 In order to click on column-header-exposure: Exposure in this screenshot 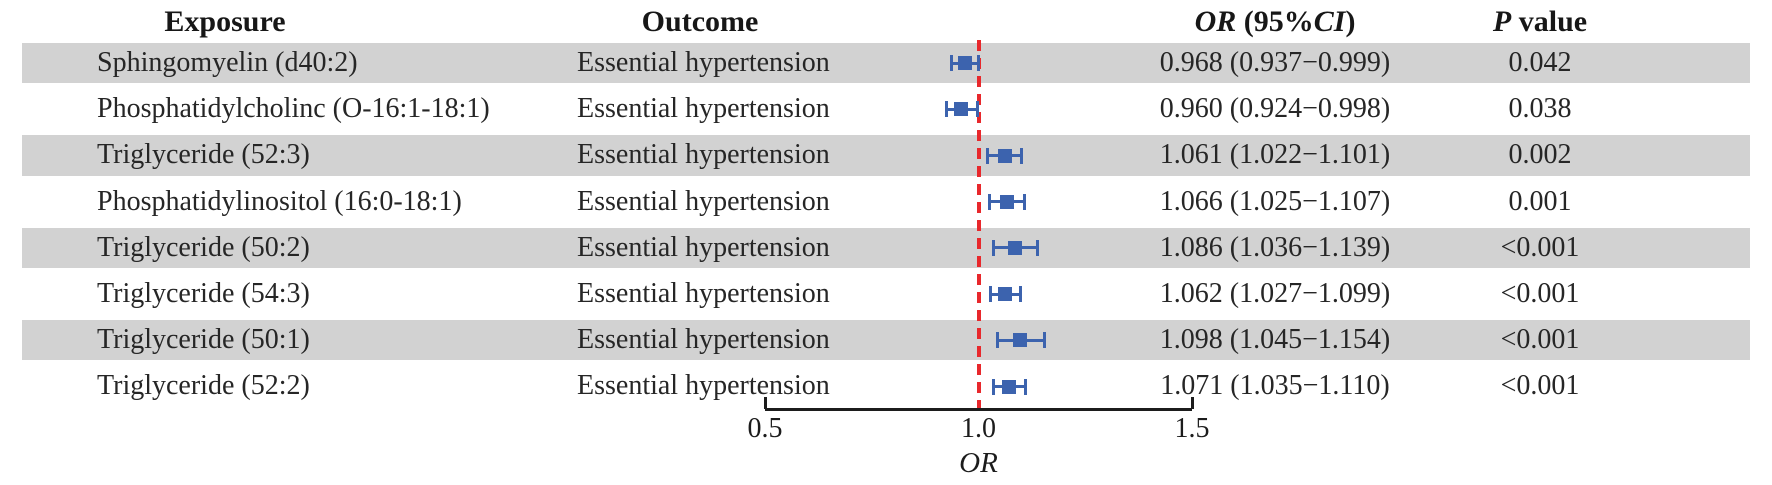, I will do `click(225, 21)`.